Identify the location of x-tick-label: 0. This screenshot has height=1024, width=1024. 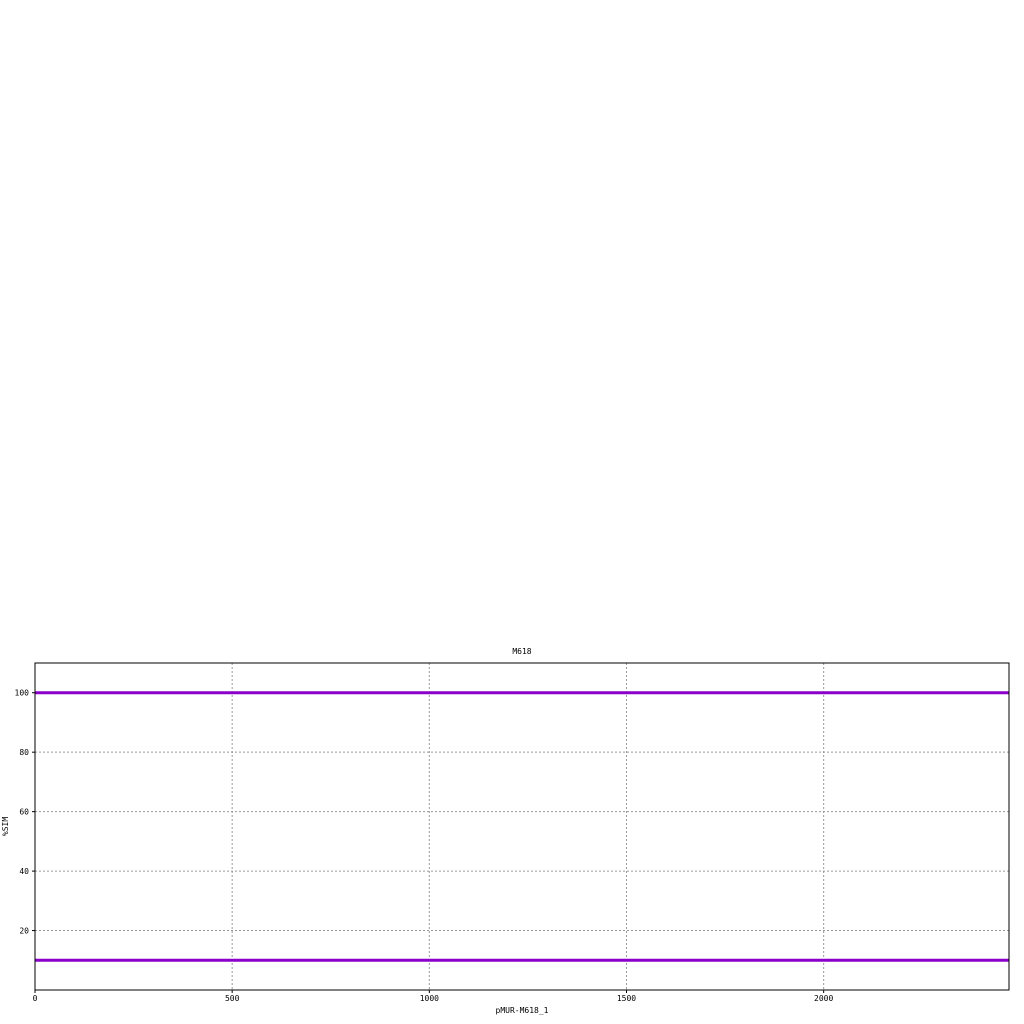
(35, 998).